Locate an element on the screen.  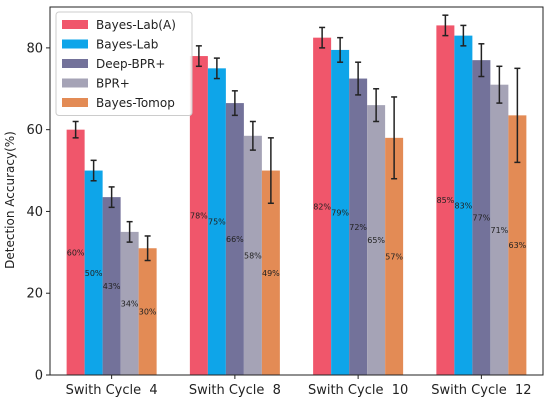
bar-bpr--2 is located at coordinates (376, 240).